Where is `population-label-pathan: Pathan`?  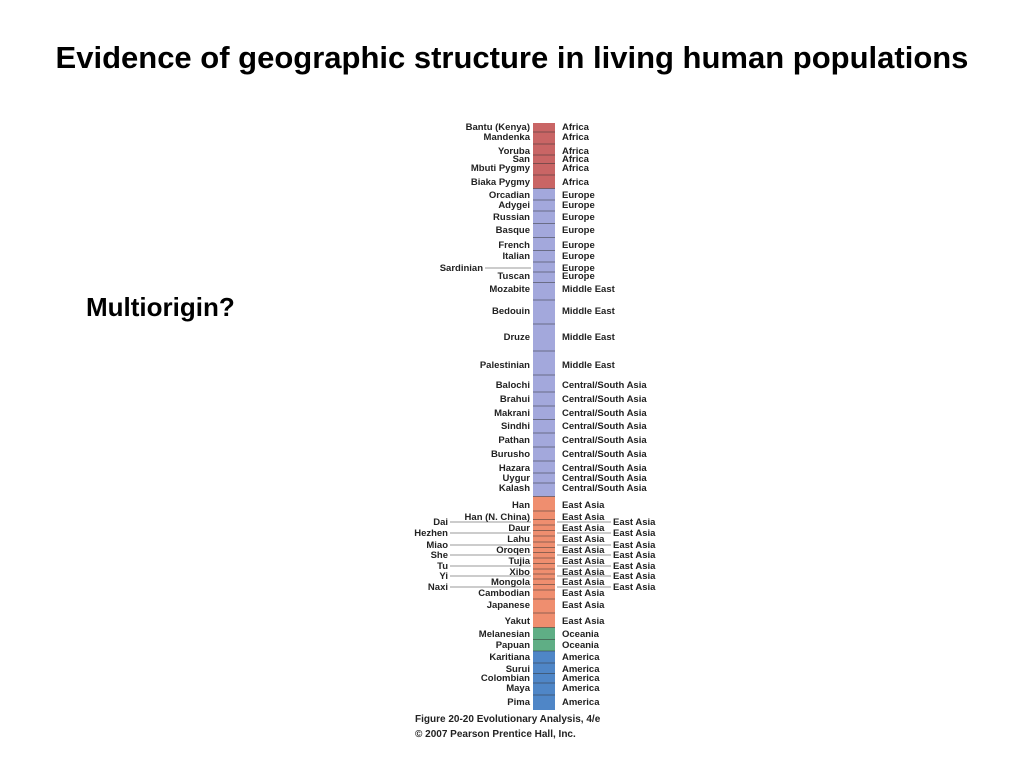 population-label-pathan: Pathan is located at coordinates (514, 440).